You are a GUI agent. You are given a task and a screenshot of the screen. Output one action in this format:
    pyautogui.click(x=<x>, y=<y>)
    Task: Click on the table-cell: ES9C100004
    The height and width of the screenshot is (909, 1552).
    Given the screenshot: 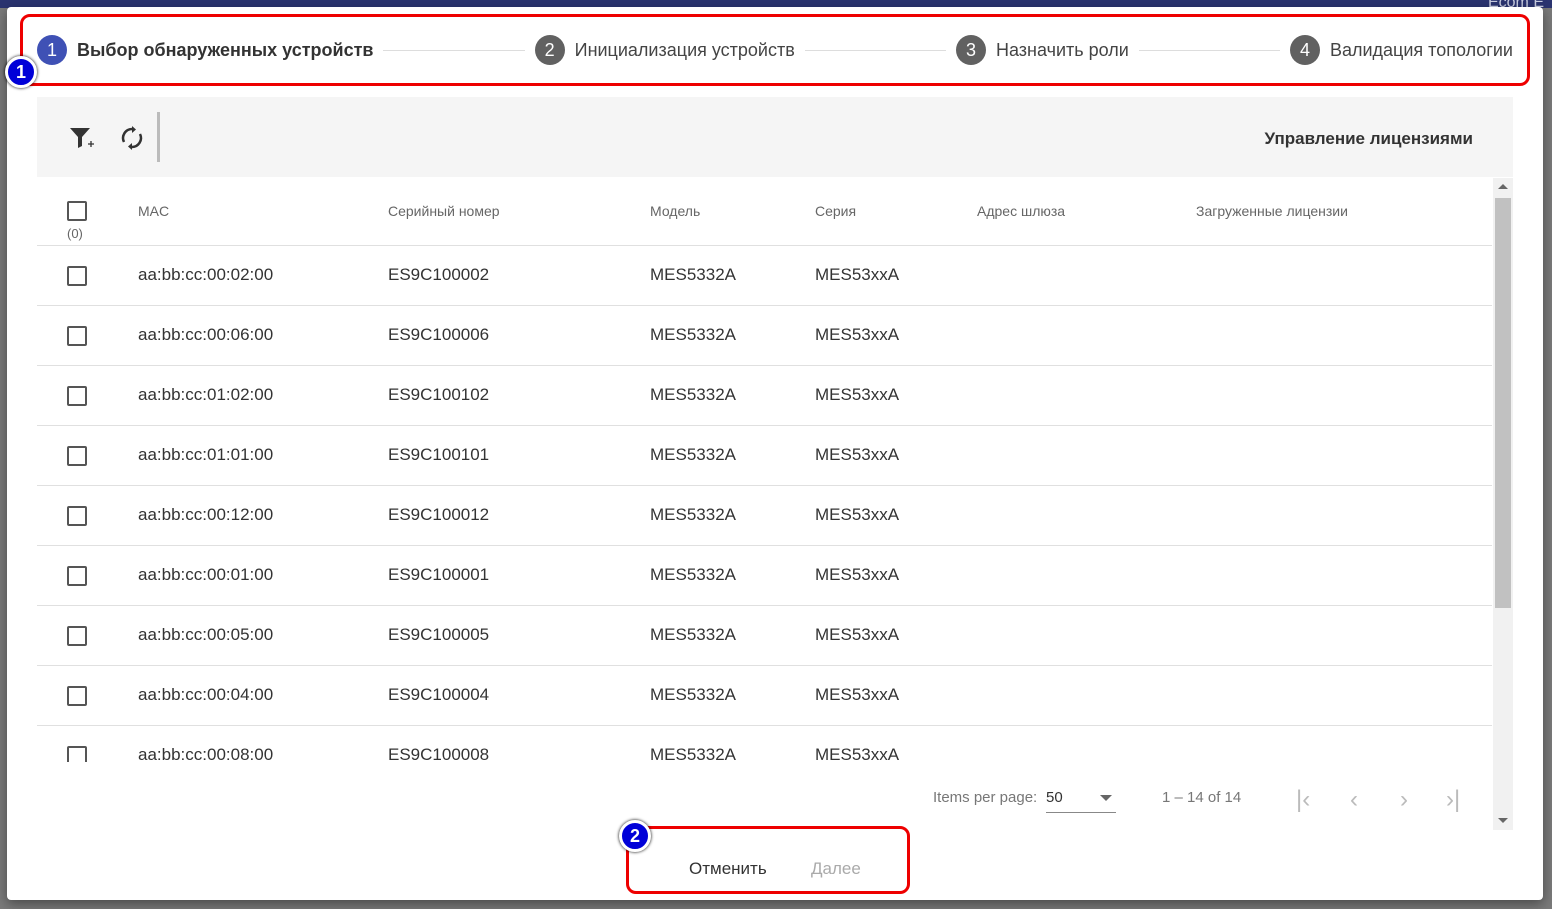 What is the action you would take?
    pyautogui.click(x=439, y=694)
    